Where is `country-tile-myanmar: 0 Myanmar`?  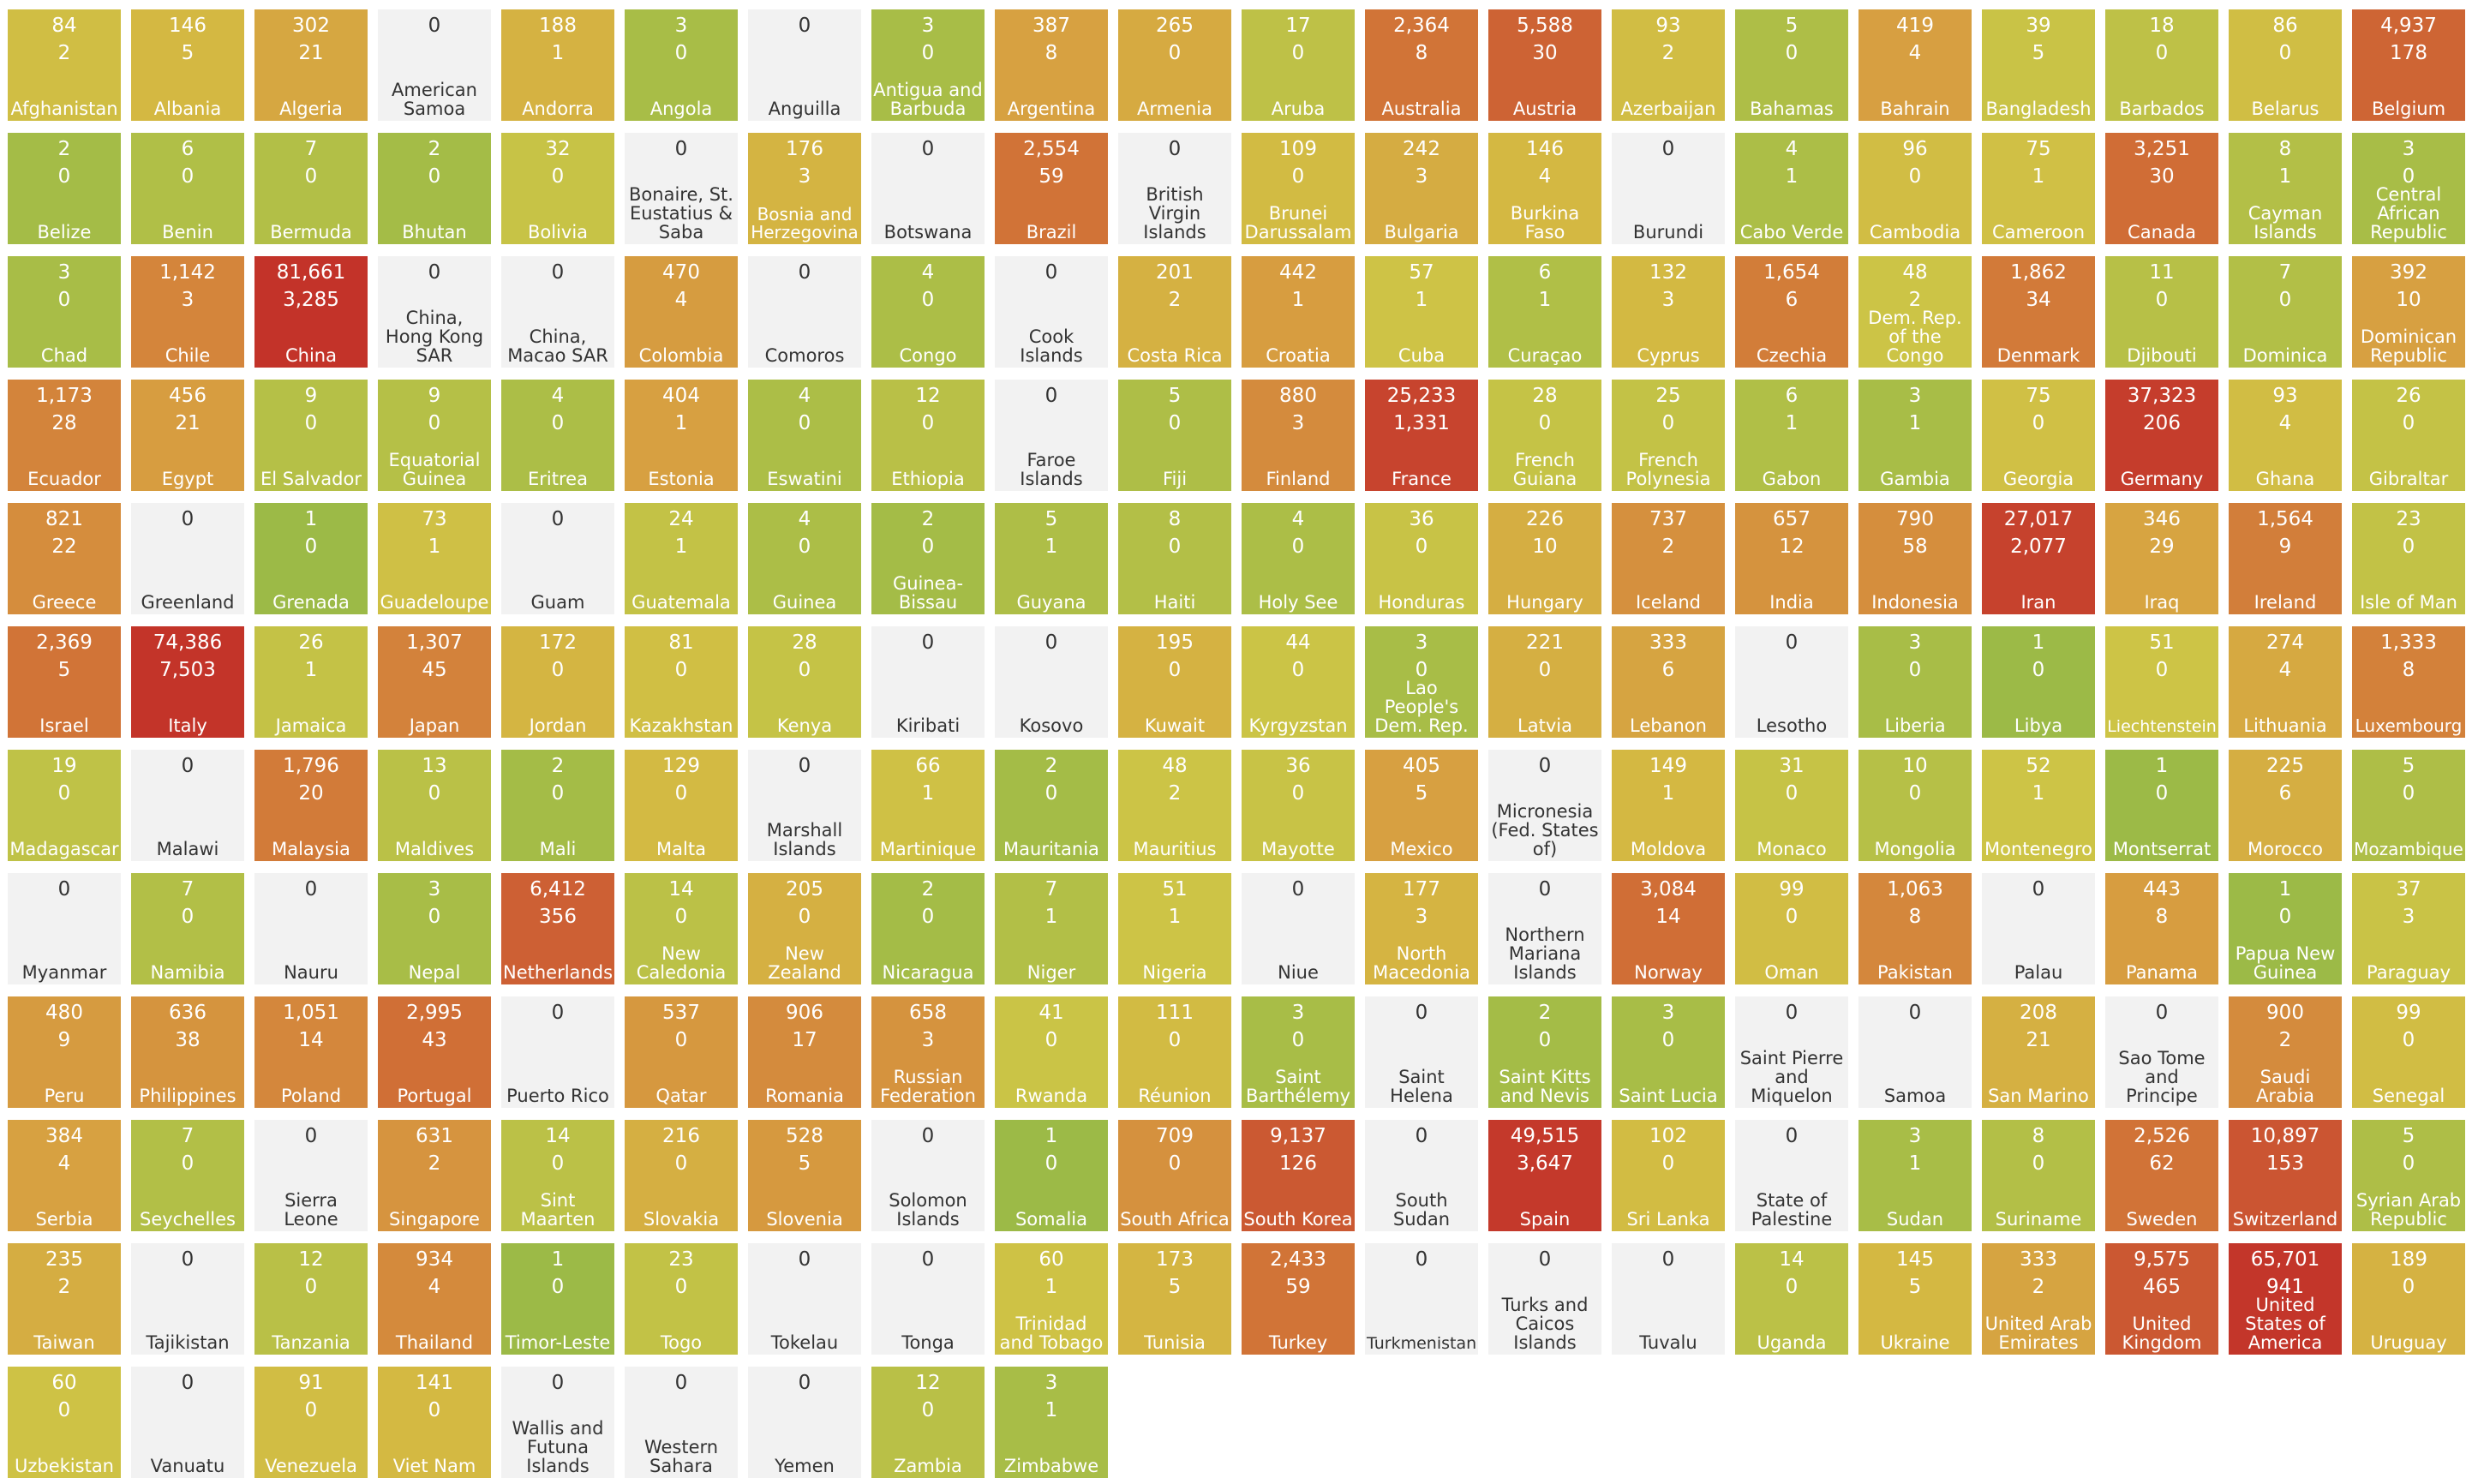 country-tile-myanmar: 0 Myanmar is located at coordinates (65, 928).